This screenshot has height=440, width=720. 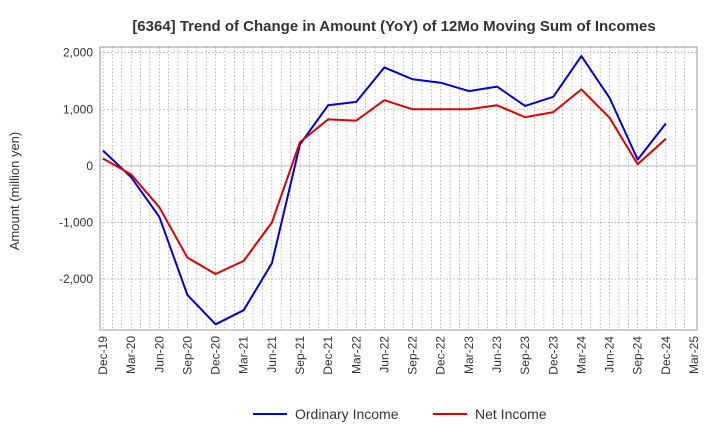 What do you see at coordinates (441, 355) in the screenshot?
I see `x-tick-label: Dec-22` at bounding box center [441, 355].